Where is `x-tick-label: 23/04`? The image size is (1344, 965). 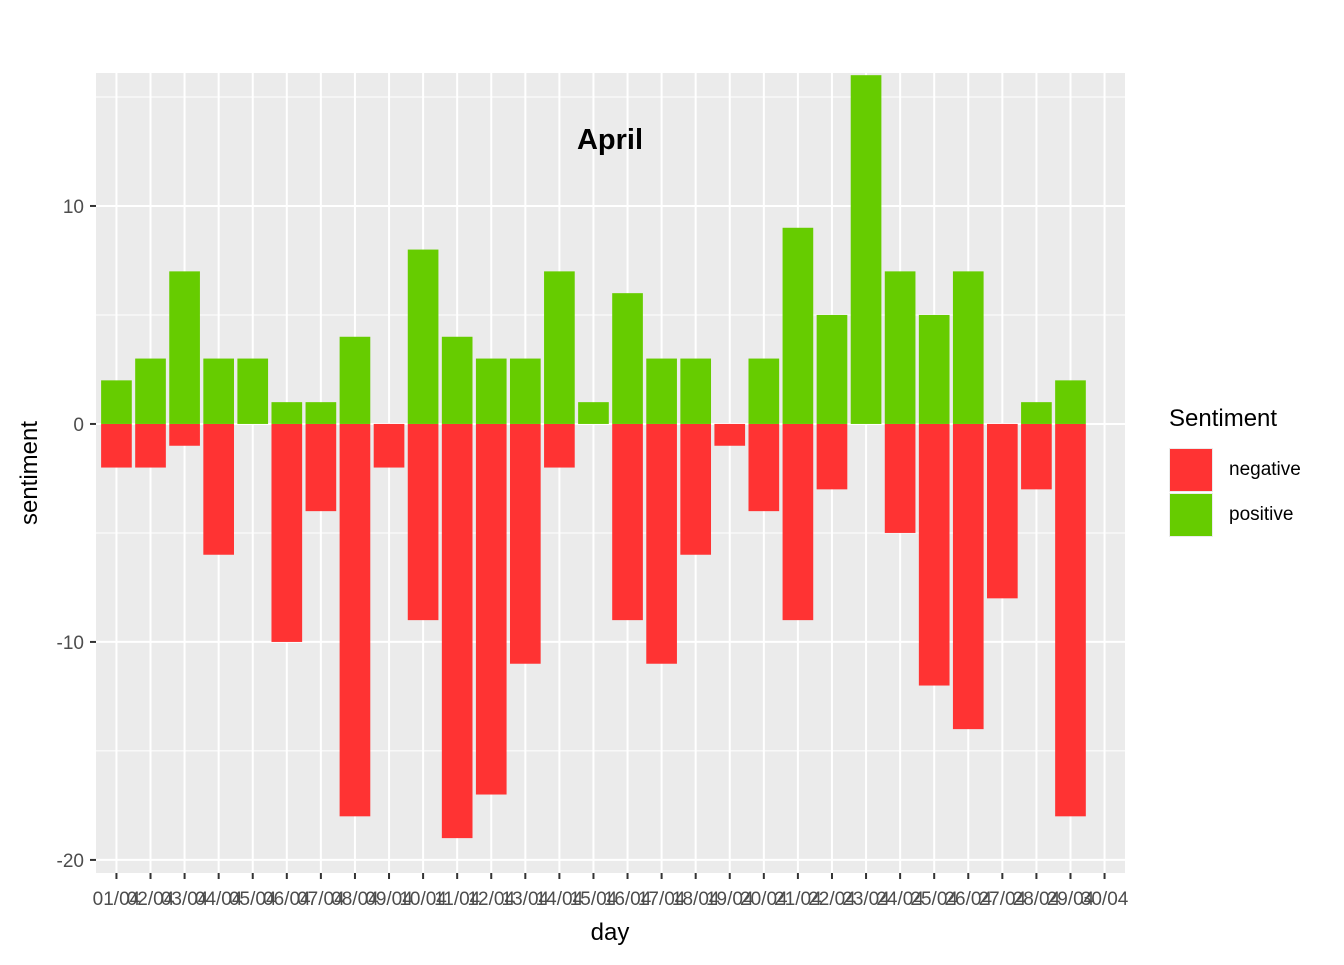 x-tick-label: 23/04 is located at coordinates (866, 899).